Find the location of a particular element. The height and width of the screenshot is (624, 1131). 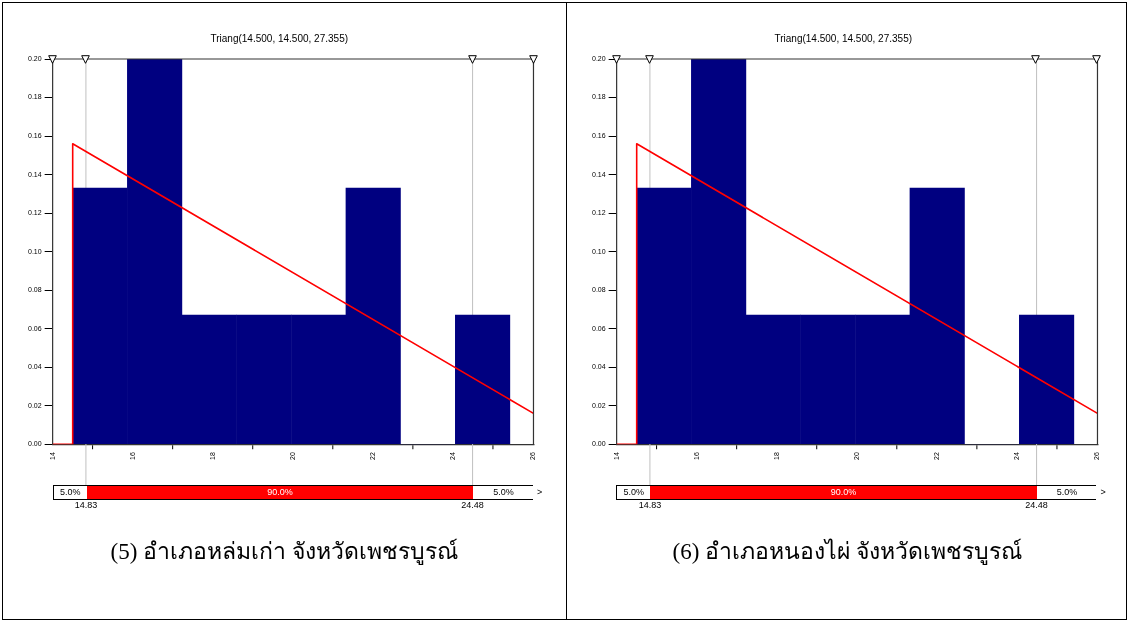

text: (6) อำเภอหนองไผ่ จังหวัดเพชรบูรณ์ is located at coordinates (847, 552).